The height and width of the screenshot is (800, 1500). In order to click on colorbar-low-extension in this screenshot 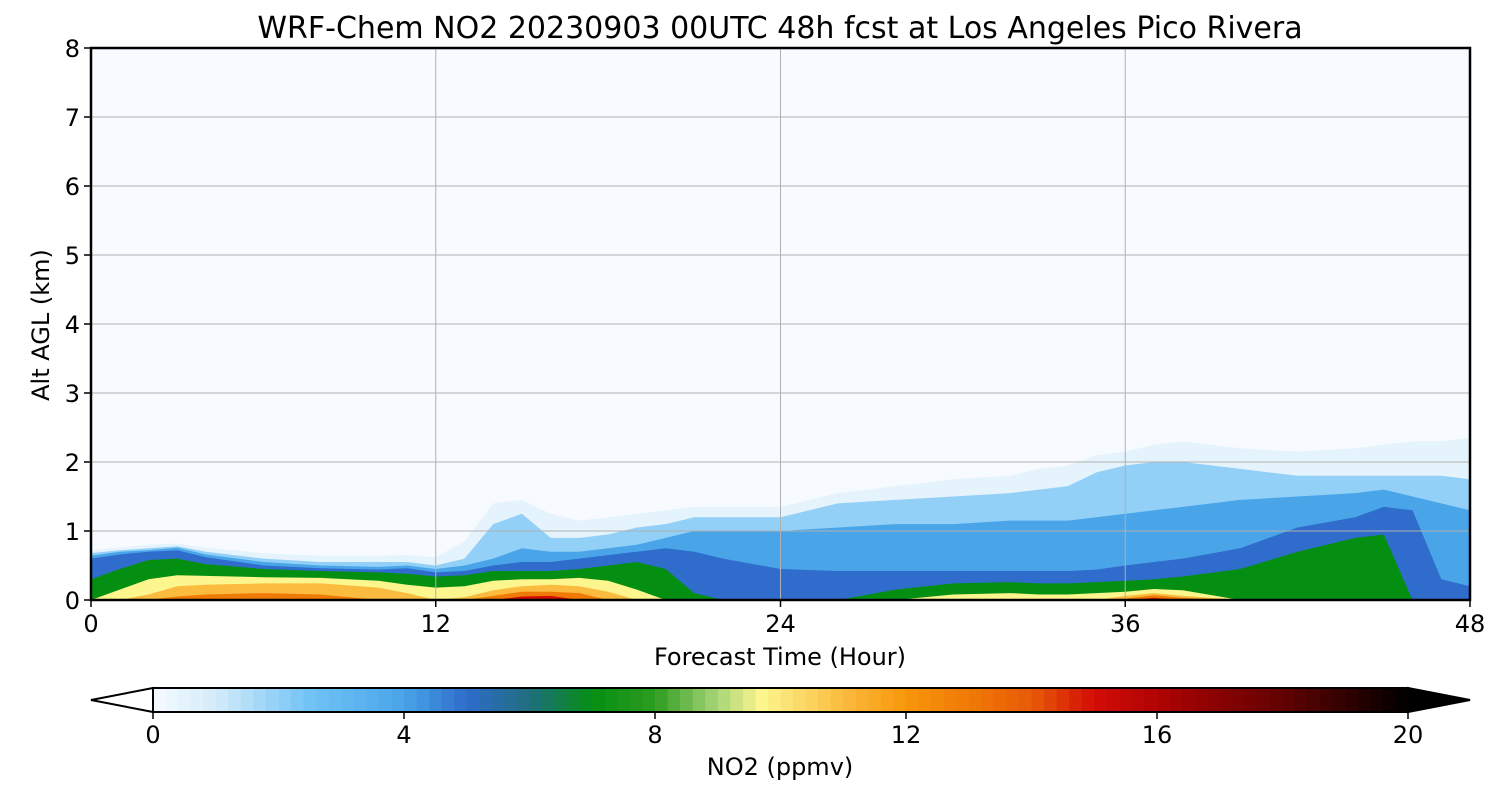, I will do `click(122, 700)`.